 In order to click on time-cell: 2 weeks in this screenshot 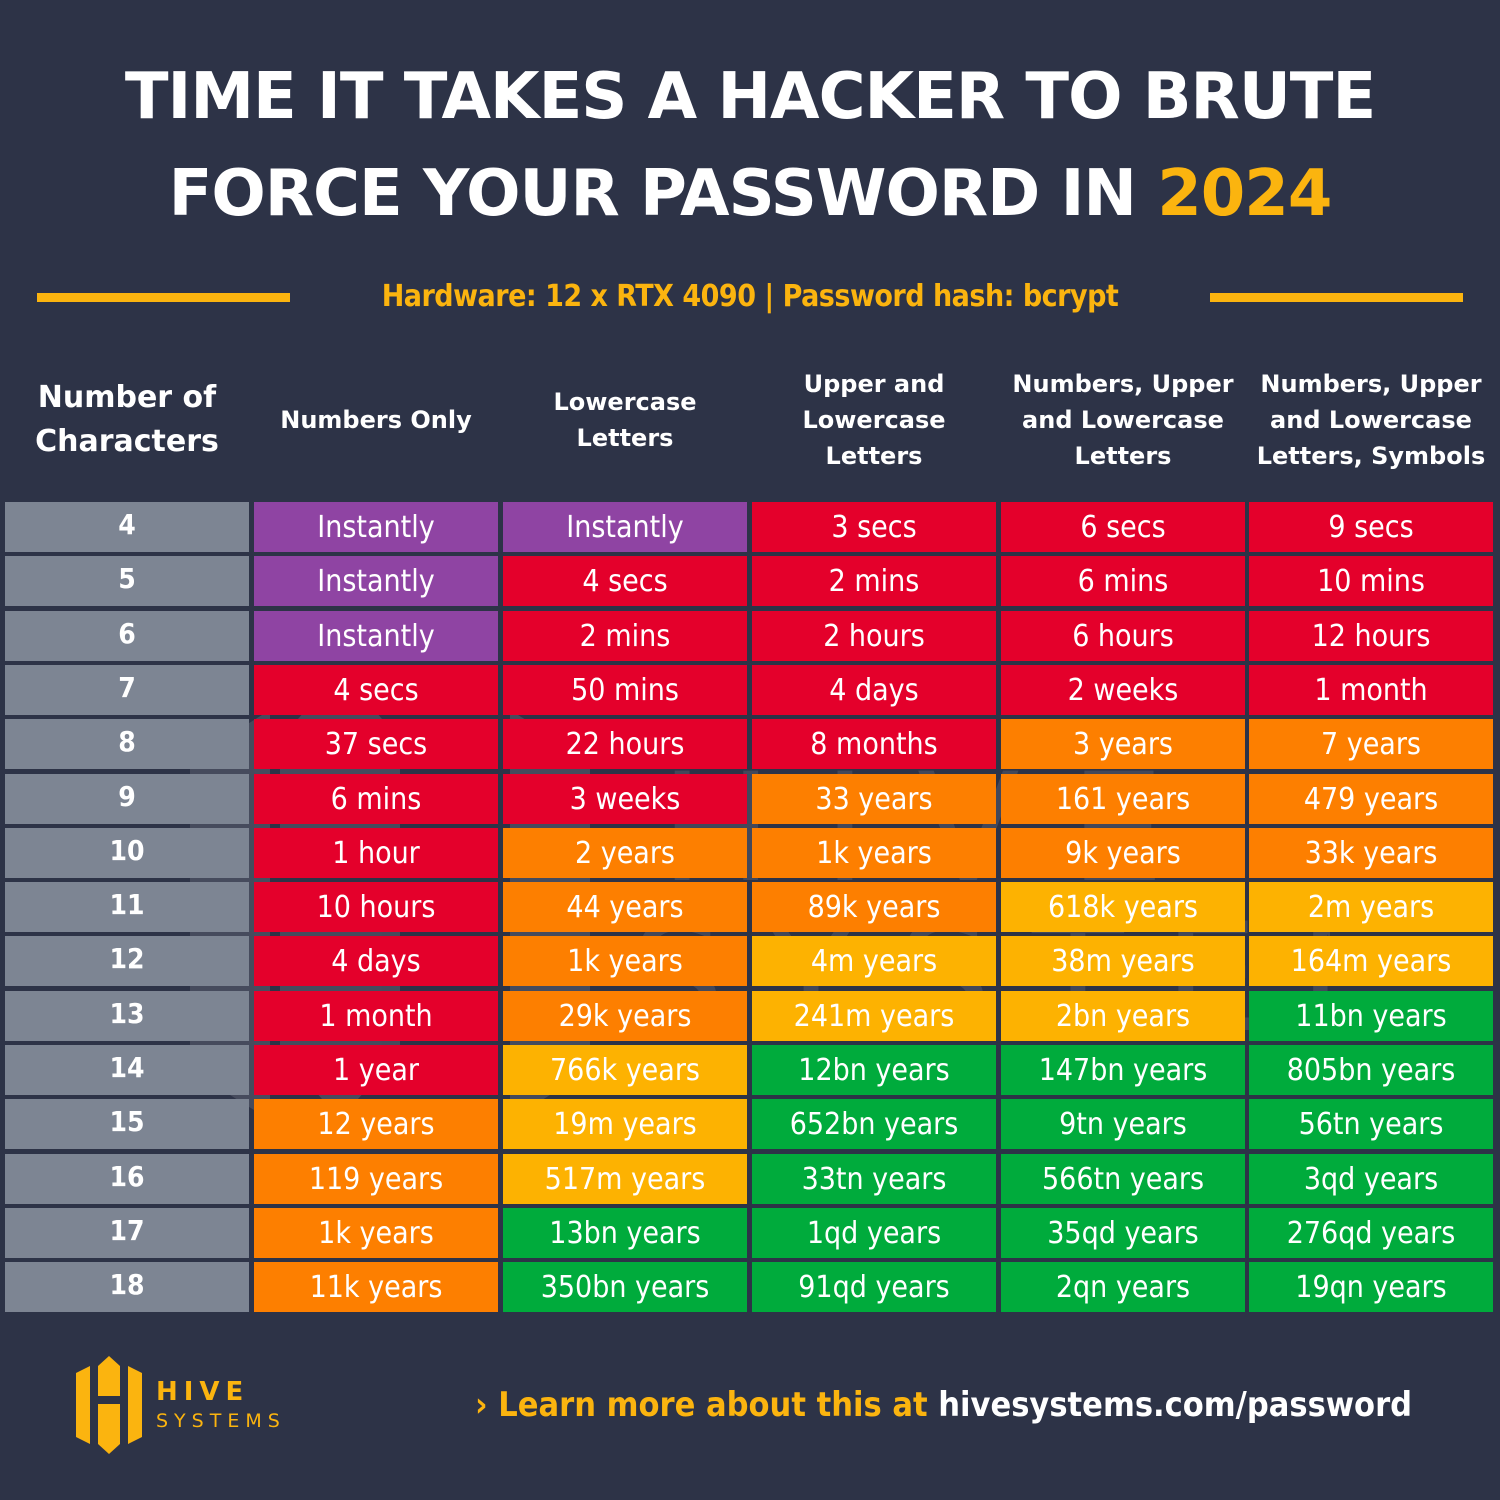, I will do `click(1123, 690)`.